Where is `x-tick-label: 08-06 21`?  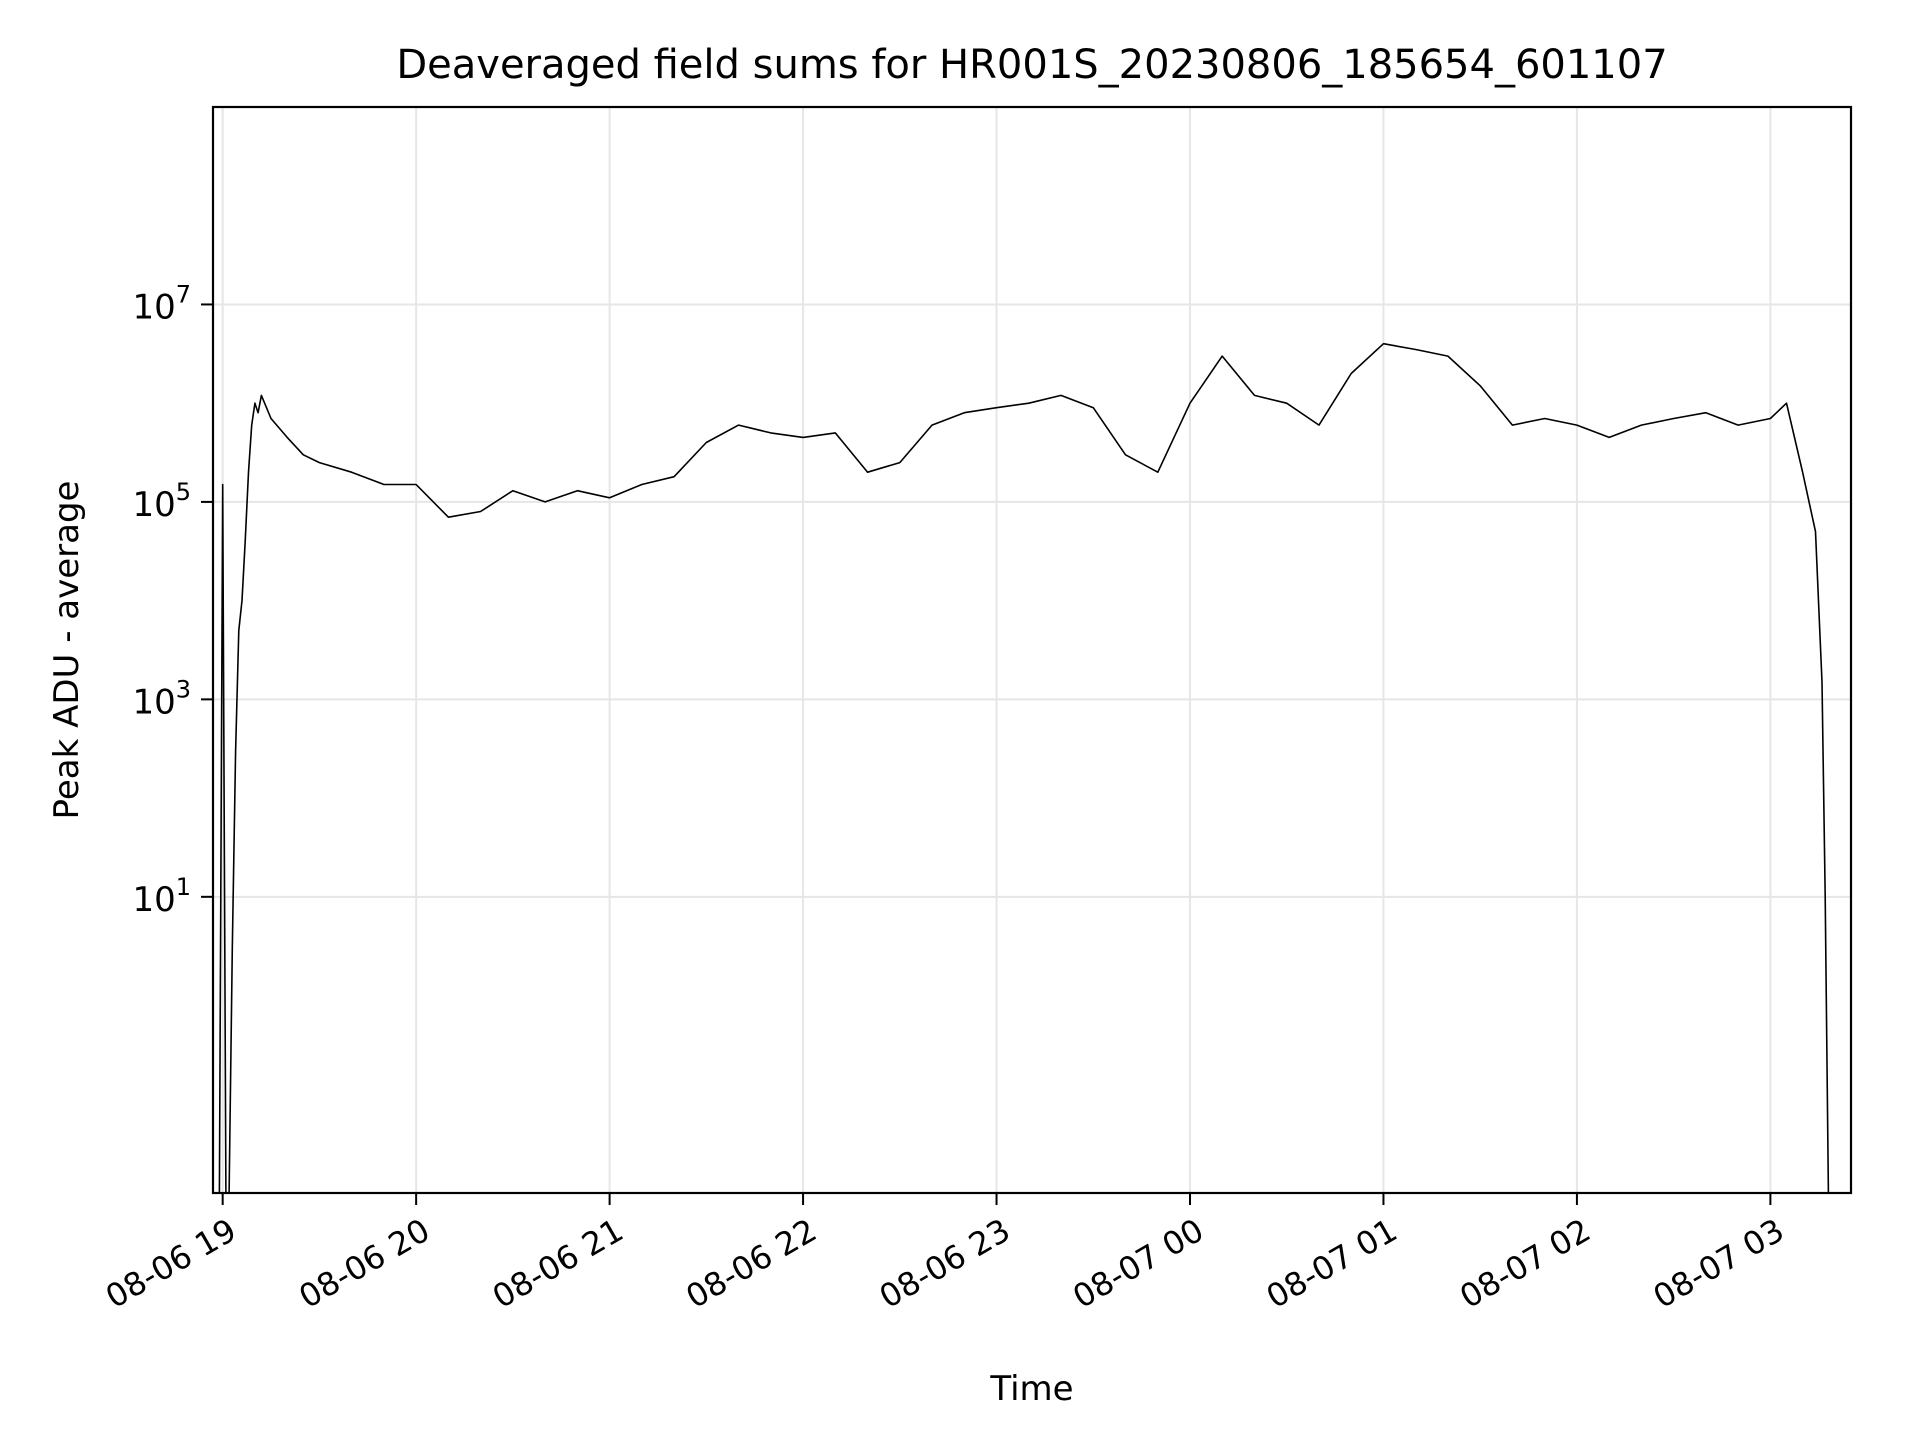 x-tick-label: 08-06 21 is located at coordinates (558, 1263).